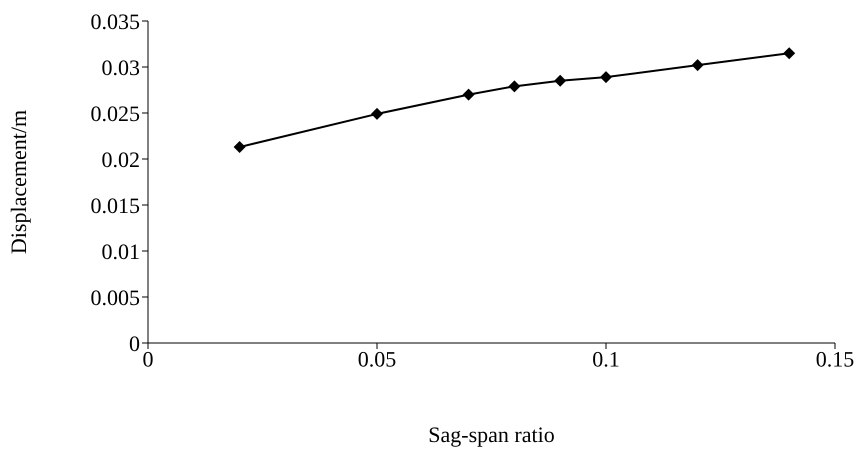 This screenshot has height=455, width=859. I want to click on y-tick-label: 0, so click(134, 343).